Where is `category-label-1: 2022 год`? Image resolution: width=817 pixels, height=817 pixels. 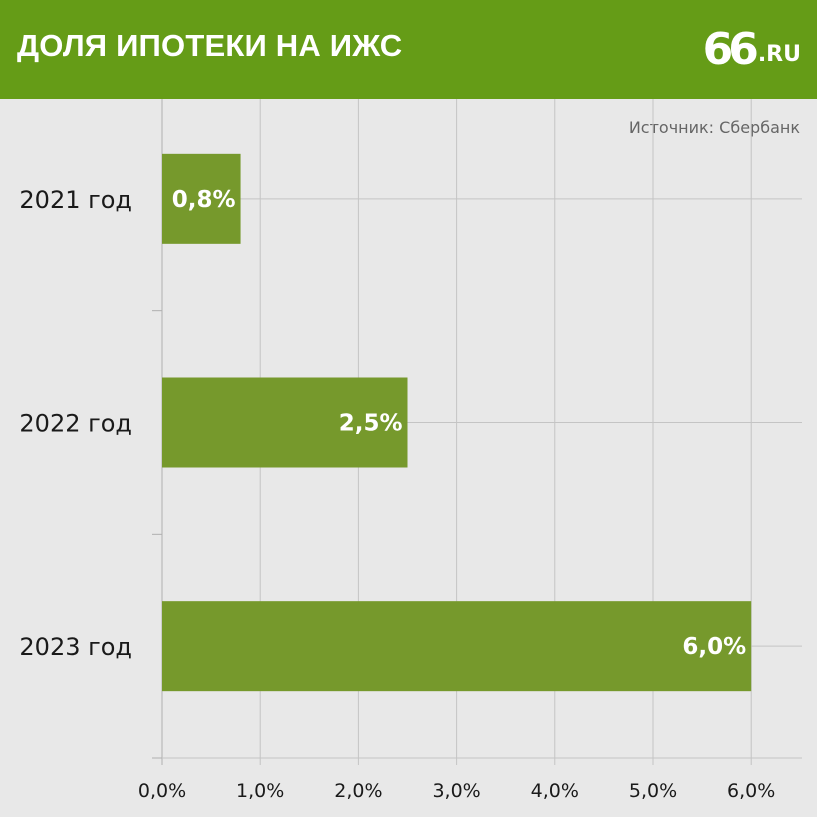 category-label-1: 2022 год is located at coordinates (75, 424).